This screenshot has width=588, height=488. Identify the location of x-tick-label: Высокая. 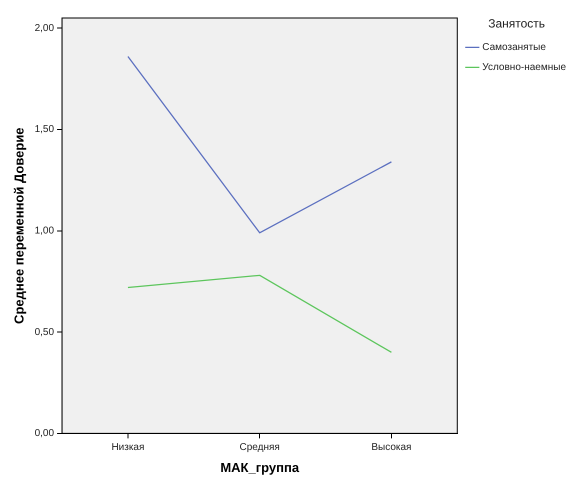
(391, 448).